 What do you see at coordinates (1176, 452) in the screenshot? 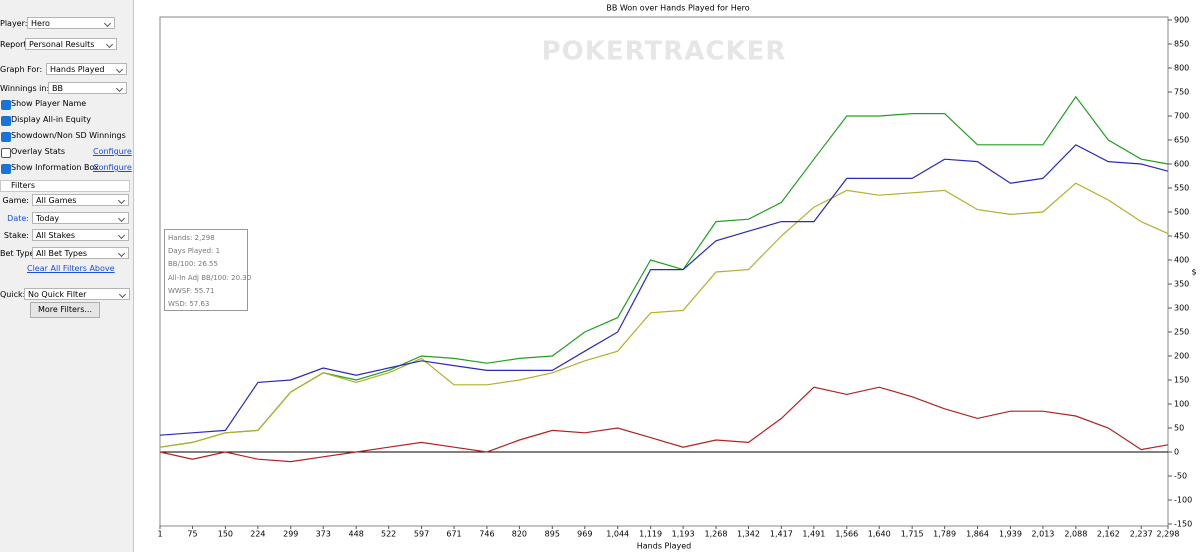
I see `y-tick-label: 0` at bounding box center [1176, 452].